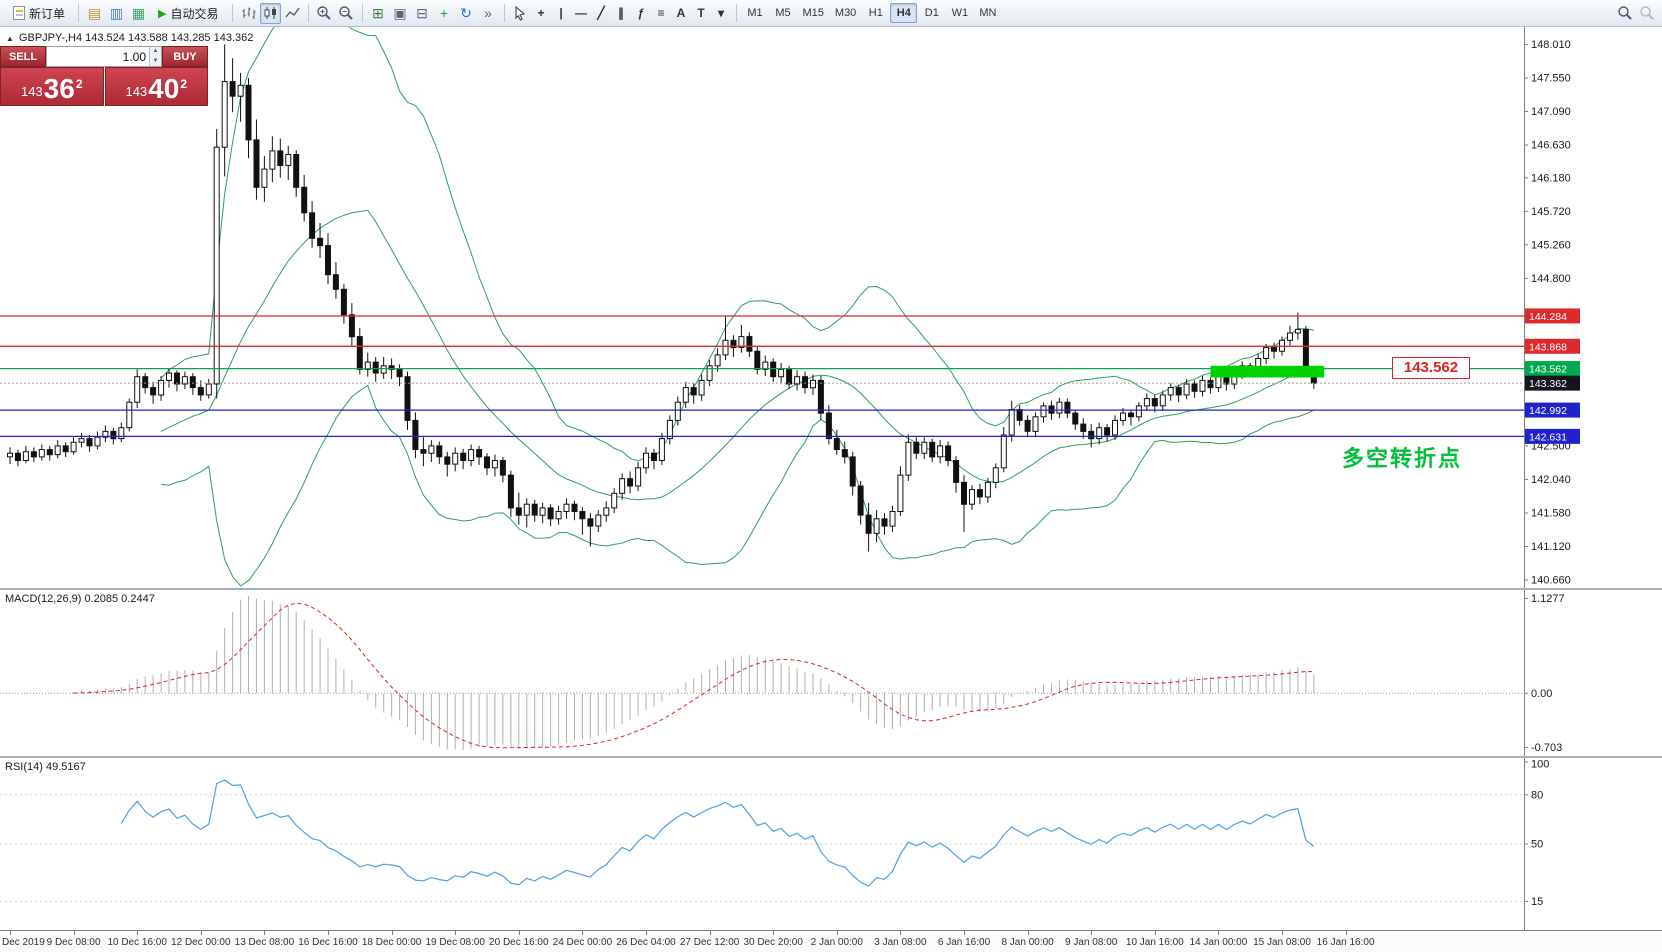 This screenshot has width=1662, height=952. What do you see at coordinates (10, 38) in the screenshot?
I see `trade-panel-toggle-icon: ▲` at bounding box center [10, 38].